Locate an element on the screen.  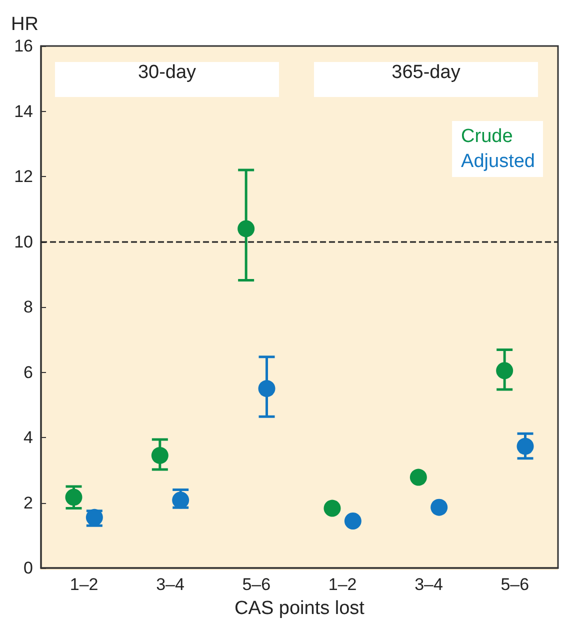
y-tick-label: 12 is located at coordinates (23, 176).